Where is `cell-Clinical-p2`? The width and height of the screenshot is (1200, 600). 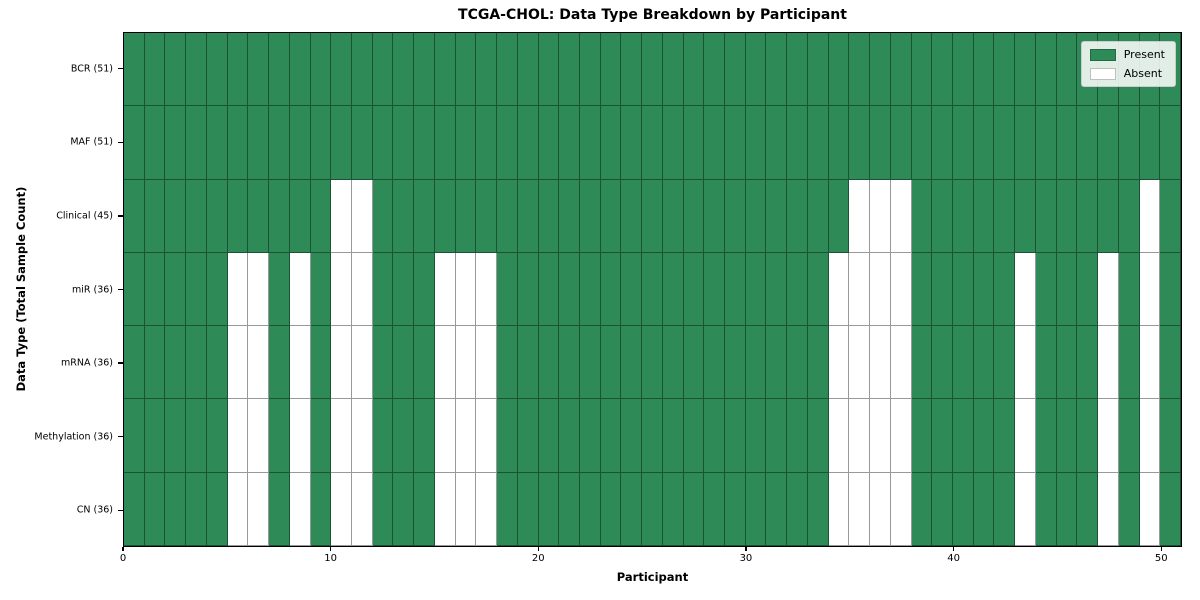 cell-Clinical-p2 is located at coordinates (176, 216).